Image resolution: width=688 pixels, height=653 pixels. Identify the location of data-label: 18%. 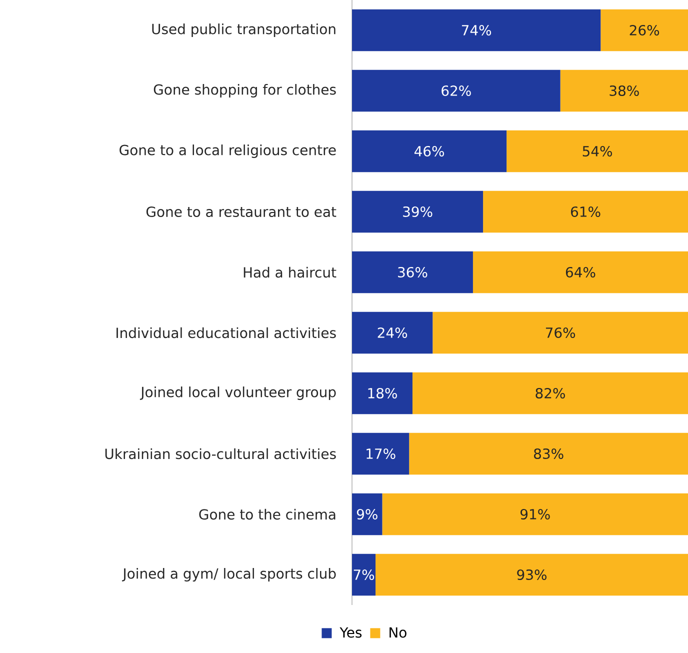
(382, 393).